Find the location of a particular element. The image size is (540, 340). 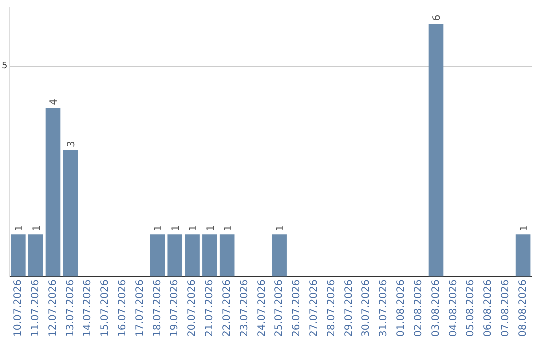

x-tick-label: 03.08.2026 is located at coordinates (436, 309).